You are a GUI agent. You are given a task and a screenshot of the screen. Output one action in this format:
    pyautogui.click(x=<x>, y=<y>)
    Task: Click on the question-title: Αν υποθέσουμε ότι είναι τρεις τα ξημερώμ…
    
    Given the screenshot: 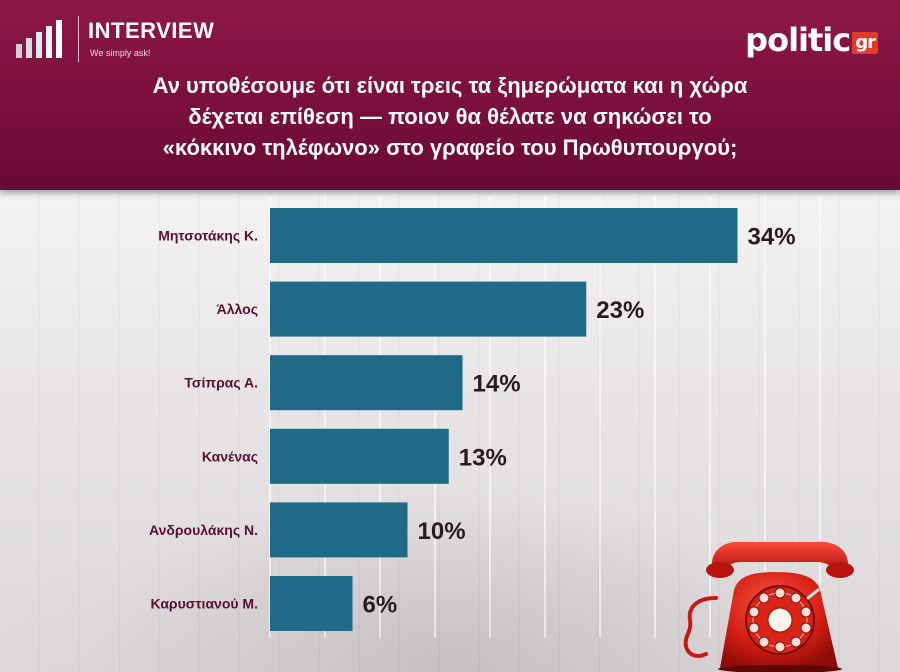 What is the action you would take?
    pyautogui.click(x=450, y=116)
    